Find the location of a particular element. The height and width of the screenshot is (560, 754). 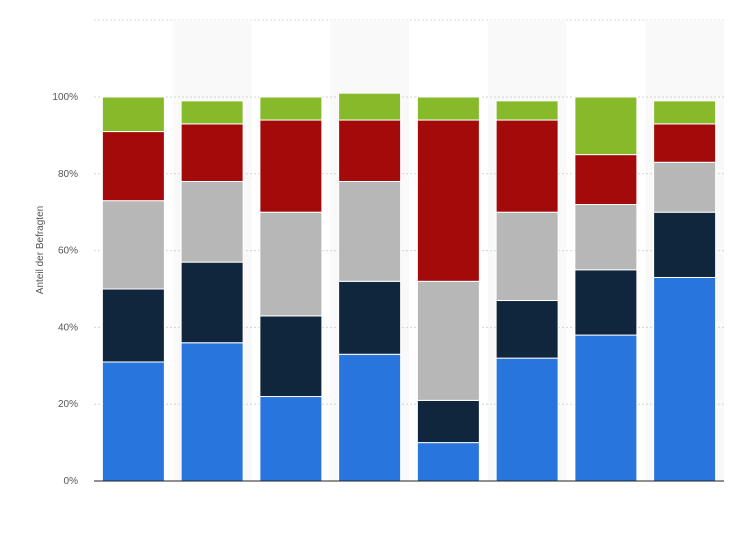

bar-segment-col8-series3 is located at coordinates (685, 187).